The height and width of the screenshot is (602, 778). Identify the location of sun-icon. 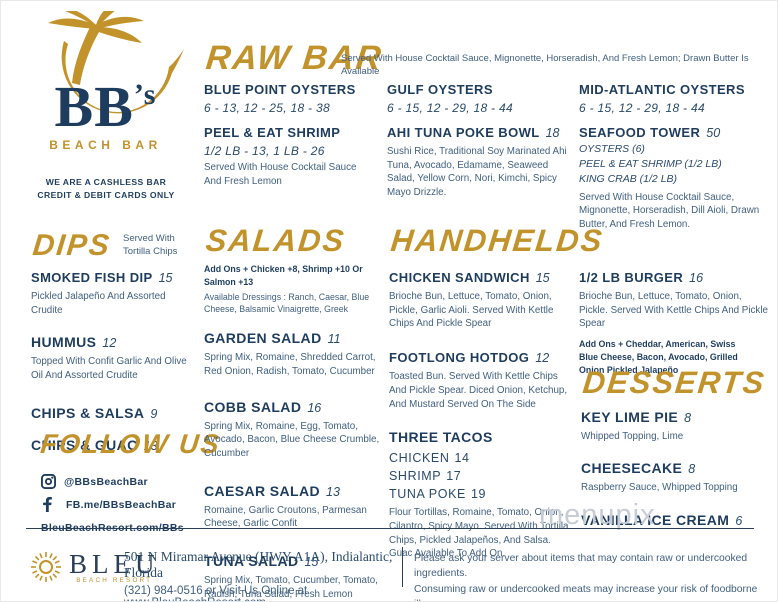
(46, 566).